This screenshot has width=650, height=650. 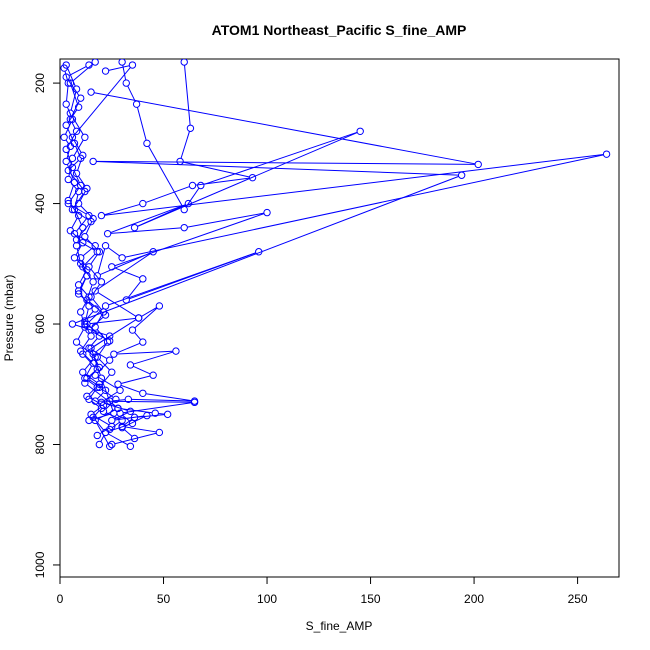 I want to click on x-tick-label: 150, so click(x=371, y=599).